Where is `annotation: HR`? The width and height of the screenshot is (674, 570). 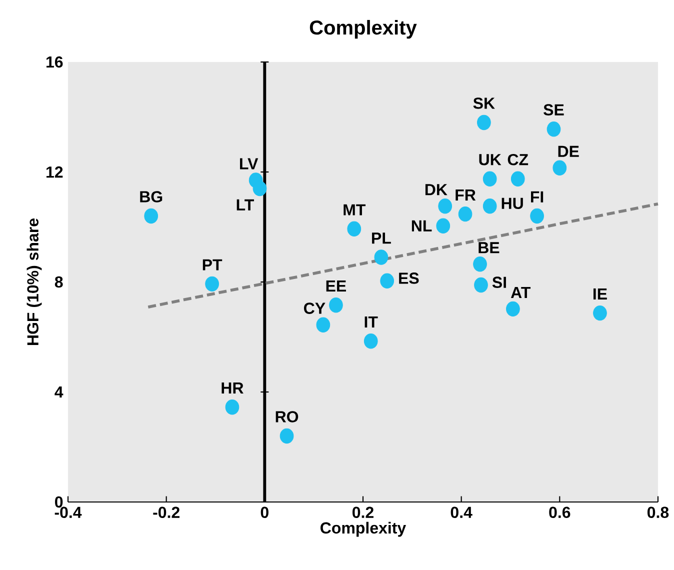 annotation: HR is located at coordinates (233, 388).